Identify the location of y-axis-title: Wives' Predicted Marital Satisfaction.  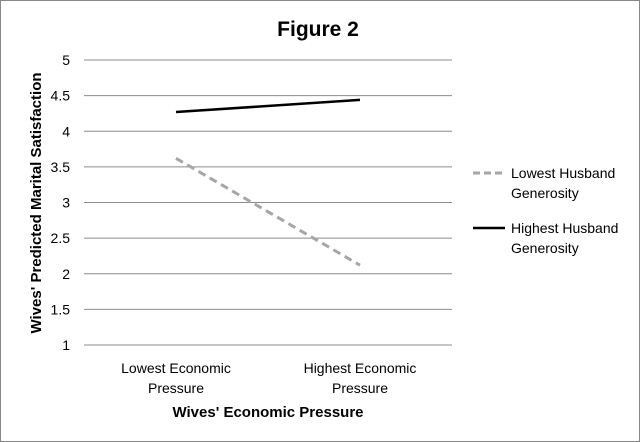
(36, 202).